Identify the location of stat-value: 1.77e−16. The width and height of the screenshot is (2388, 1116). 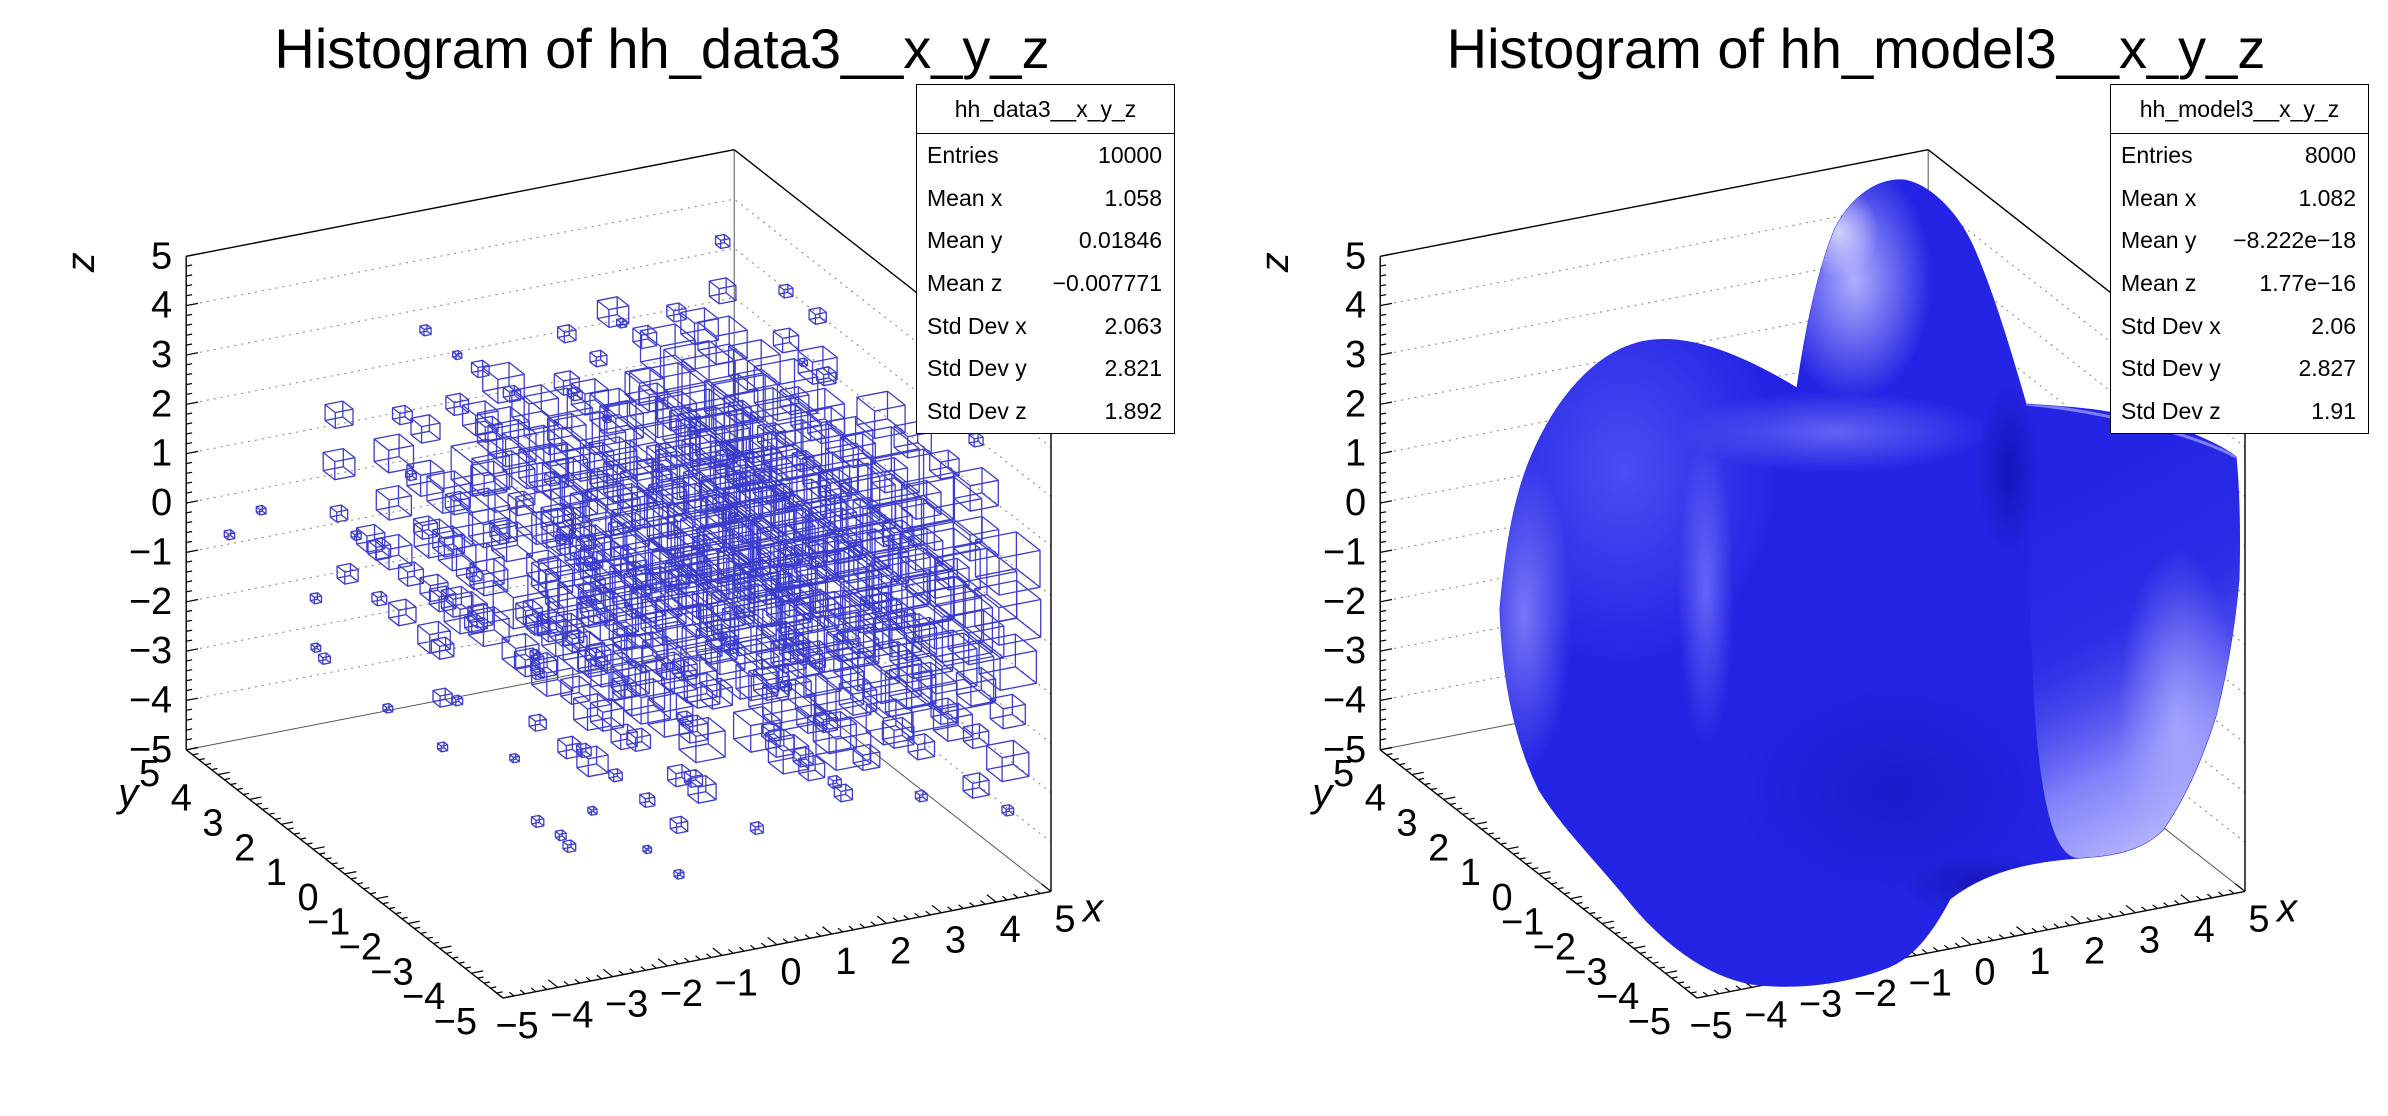
(2307, 283).